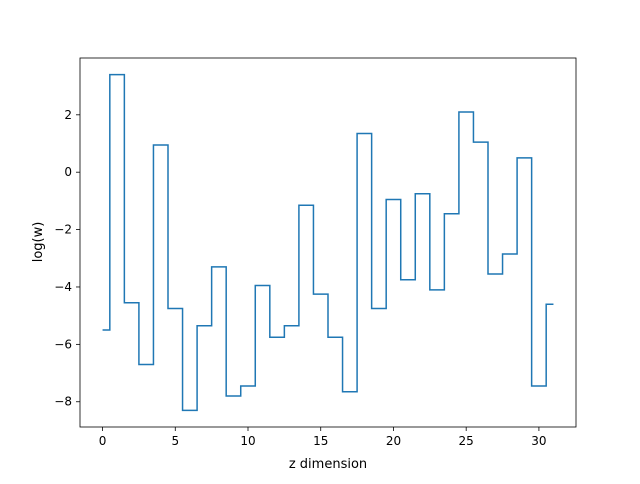  I want to click on x-tick-label: 15, so click(320, 441).